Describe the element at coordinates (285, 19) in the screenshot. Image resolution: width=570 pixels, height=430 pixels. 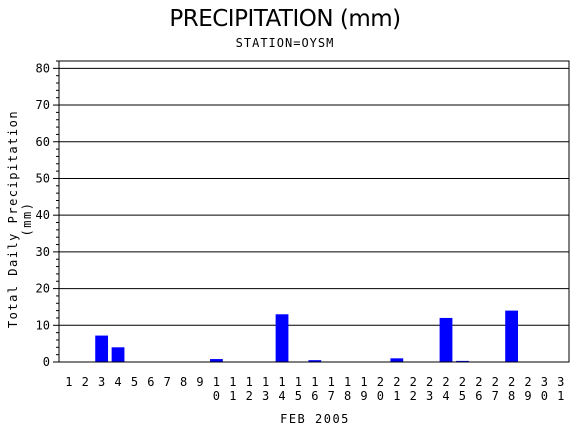
I see `chart-title: PRECIPITATION (mm)` at that location.